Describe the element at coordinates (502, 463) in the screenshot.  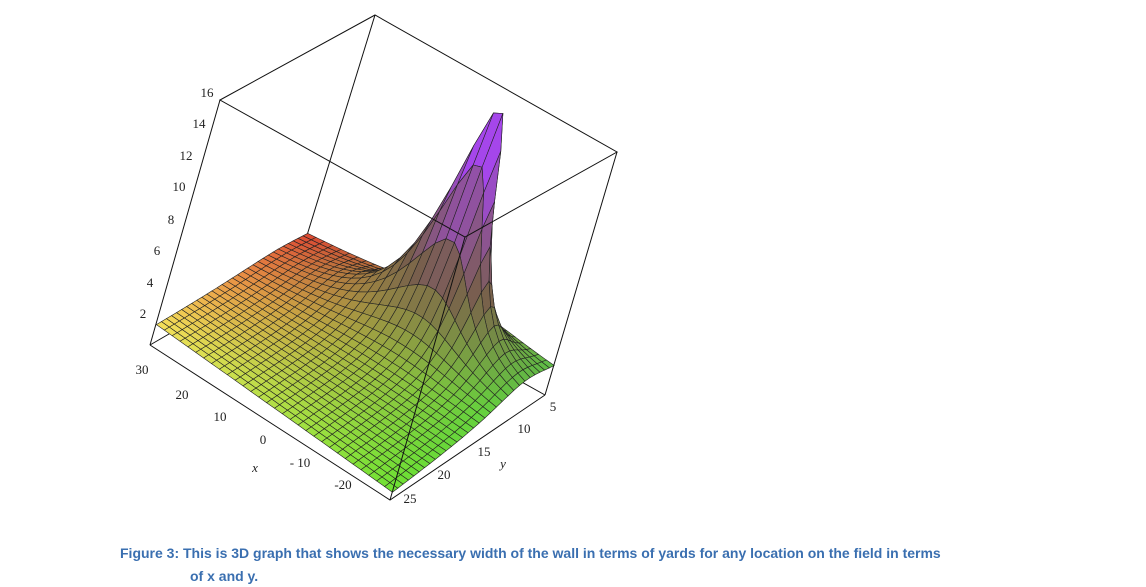
I see `y-axis-label: y` at that location.